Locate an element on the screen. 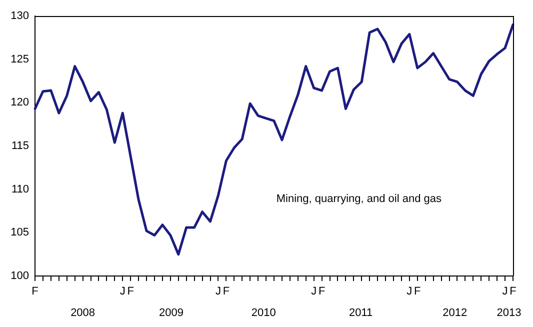 Image resolution: width=533 pixels, height=327 pixels. y-tick-label: 120 is located at coordinates (19, 102).